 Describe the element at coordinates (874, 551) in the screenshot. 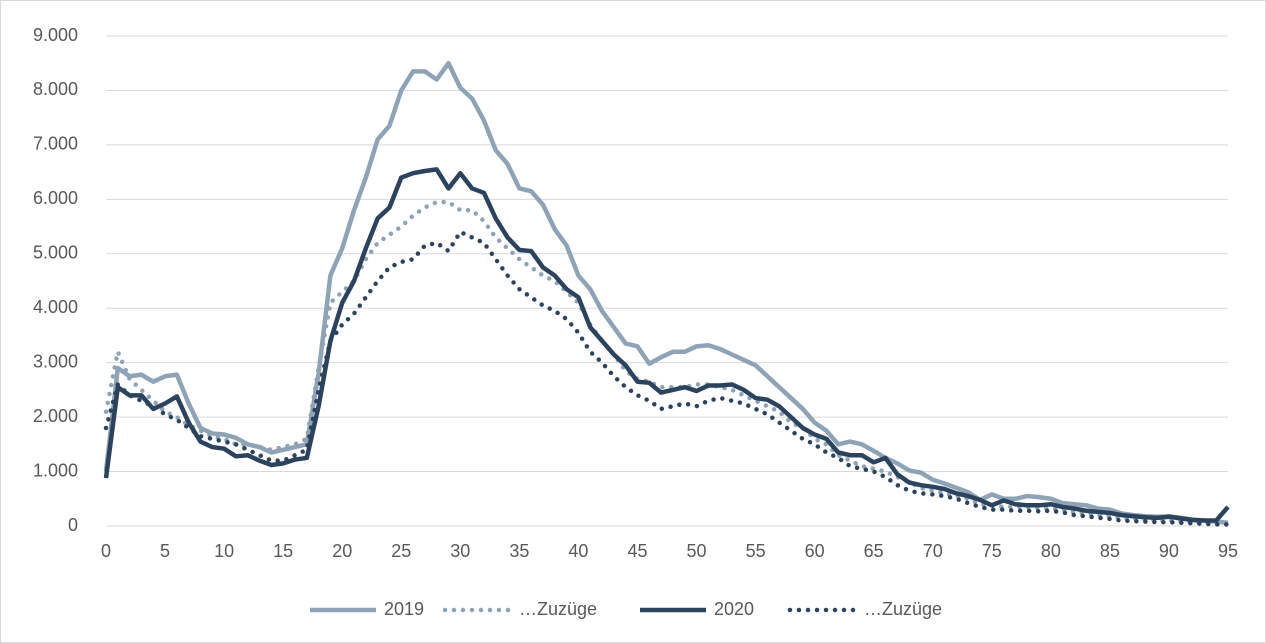

I see `x-tick-label: 65` at that location.